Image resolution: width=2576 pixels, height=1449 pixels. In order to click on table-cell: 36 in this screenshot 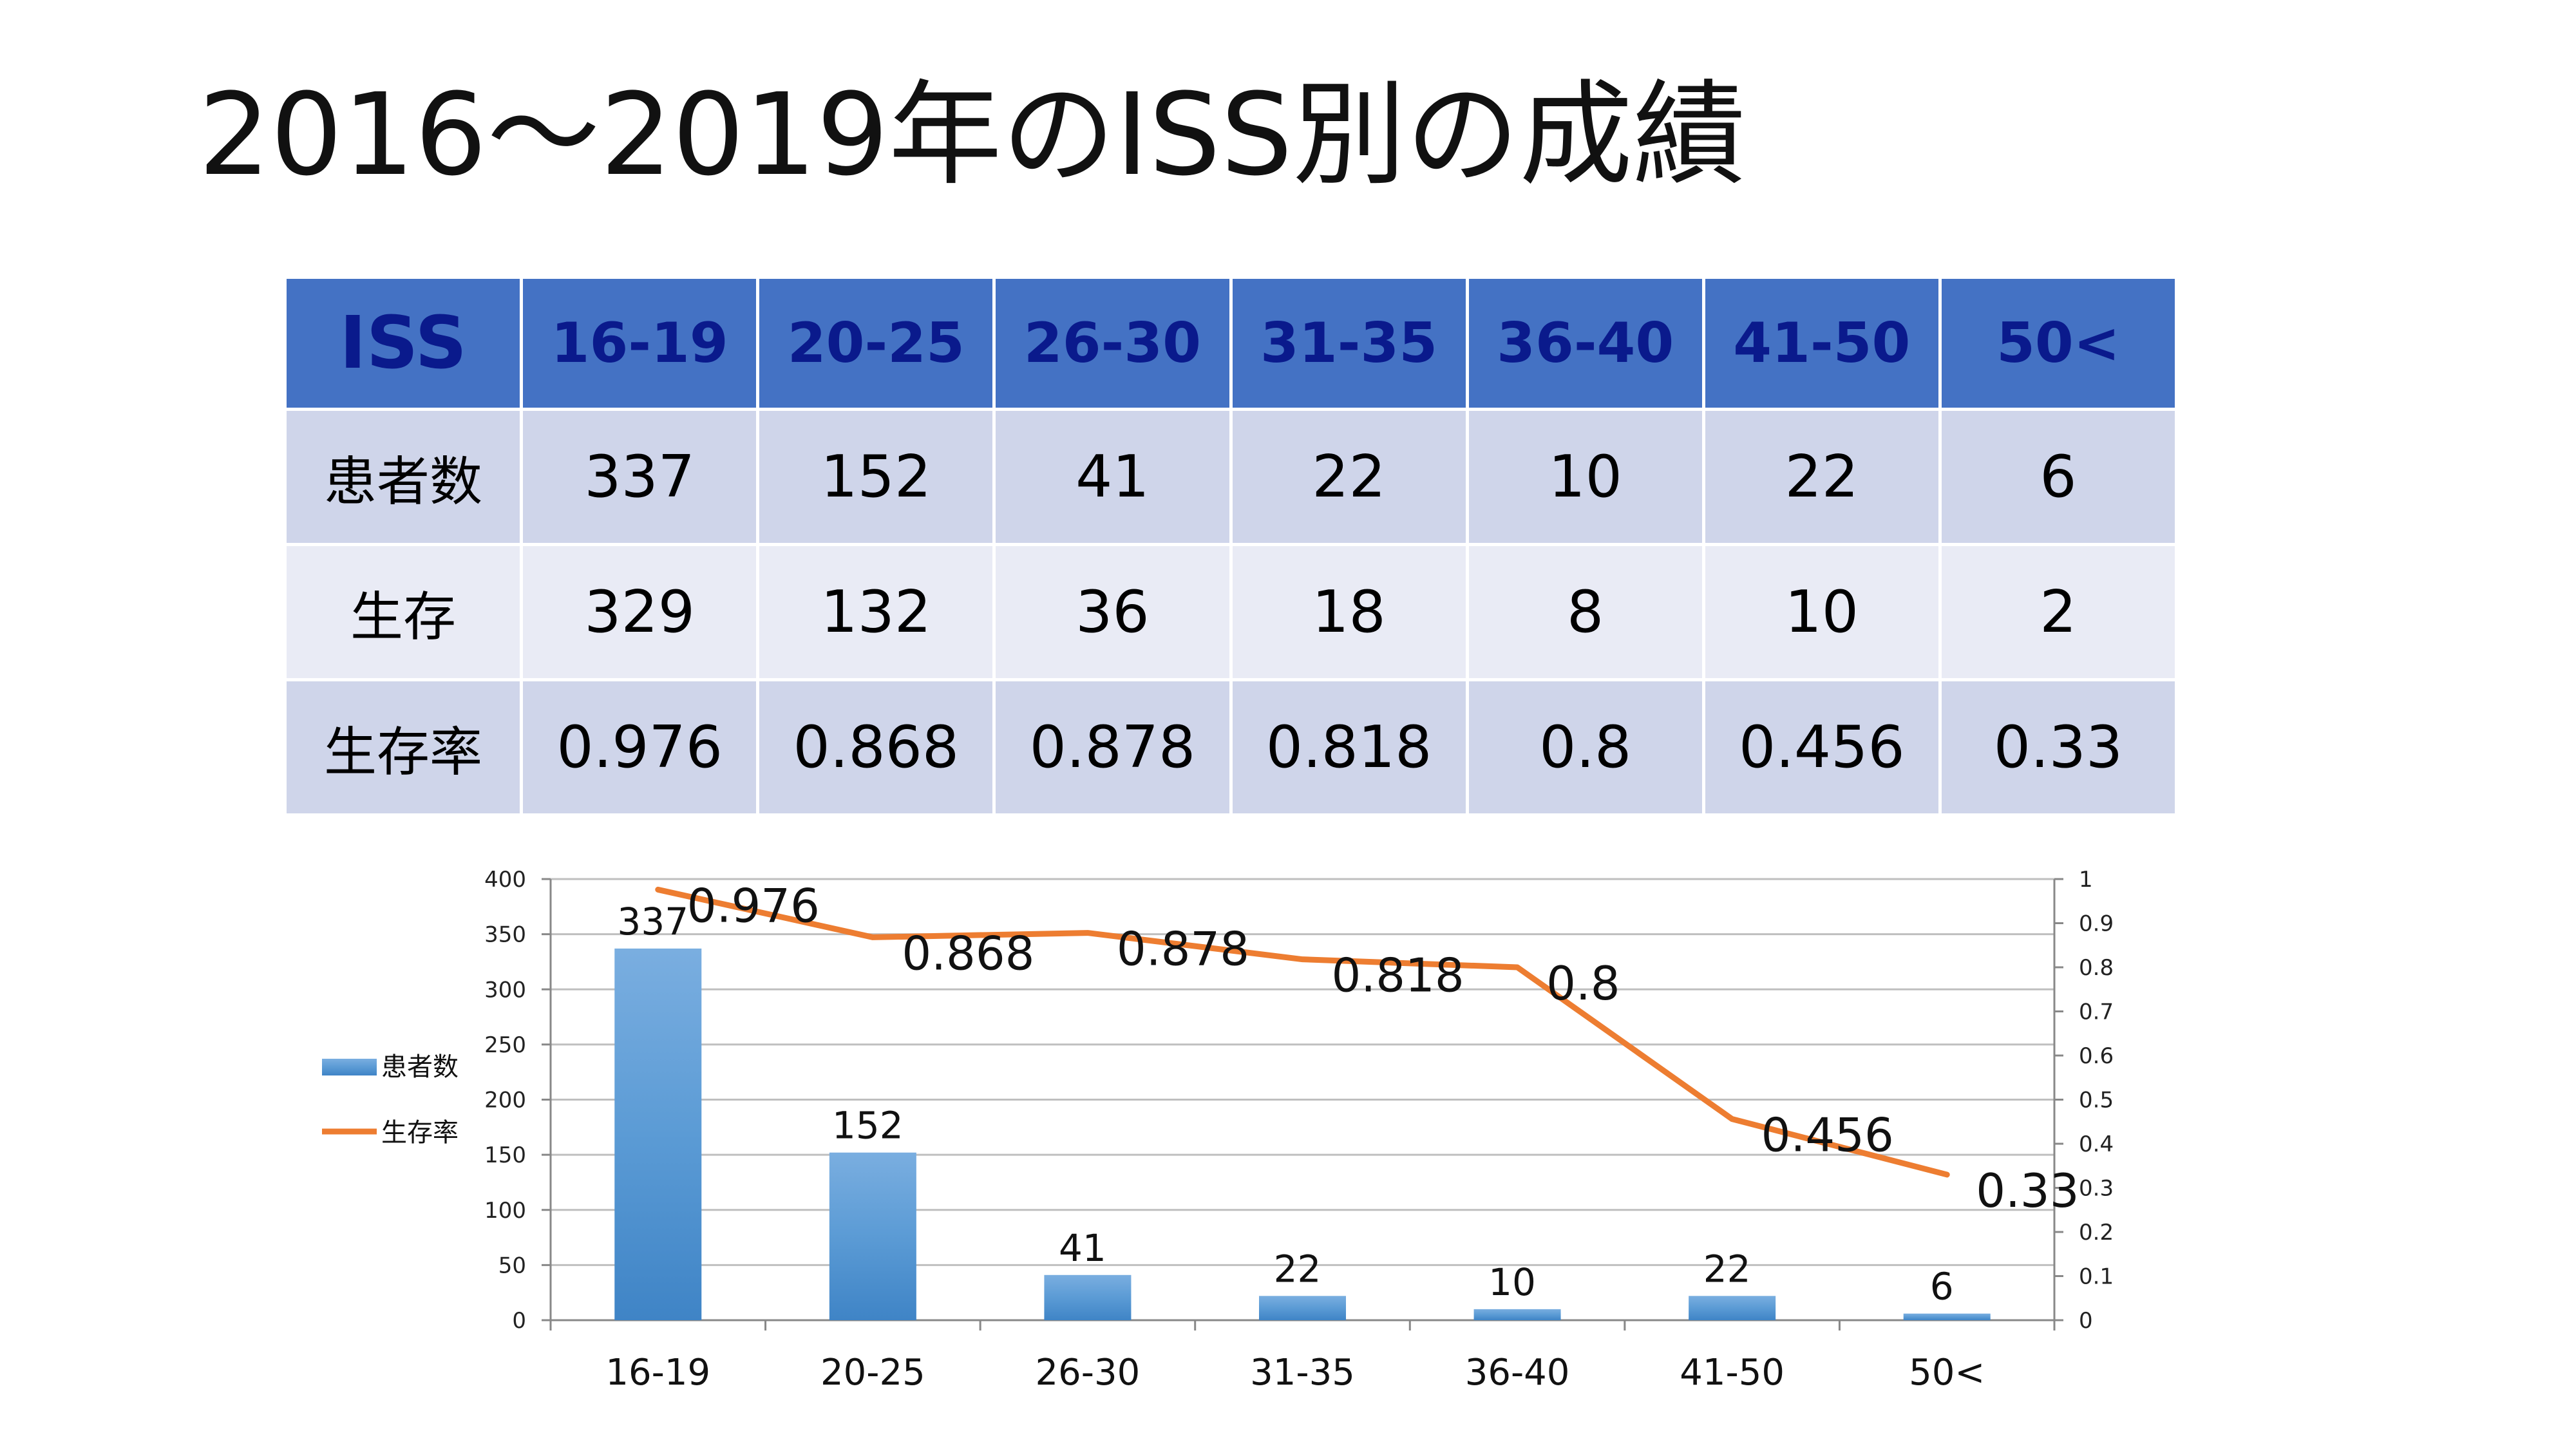, I will do `click(1112, 612)`.